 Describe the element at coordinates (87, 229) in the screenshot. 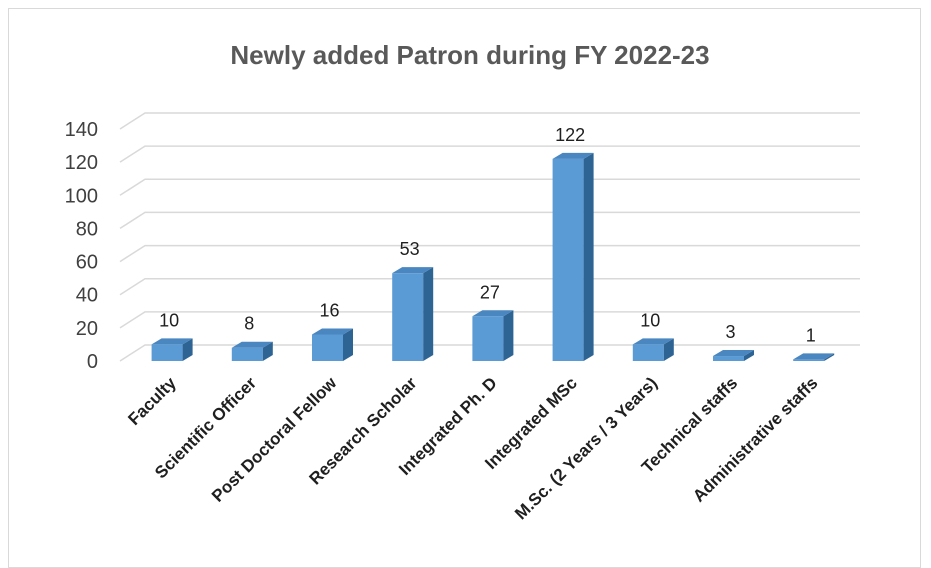

I see `y-tick-label: 80` at that location.